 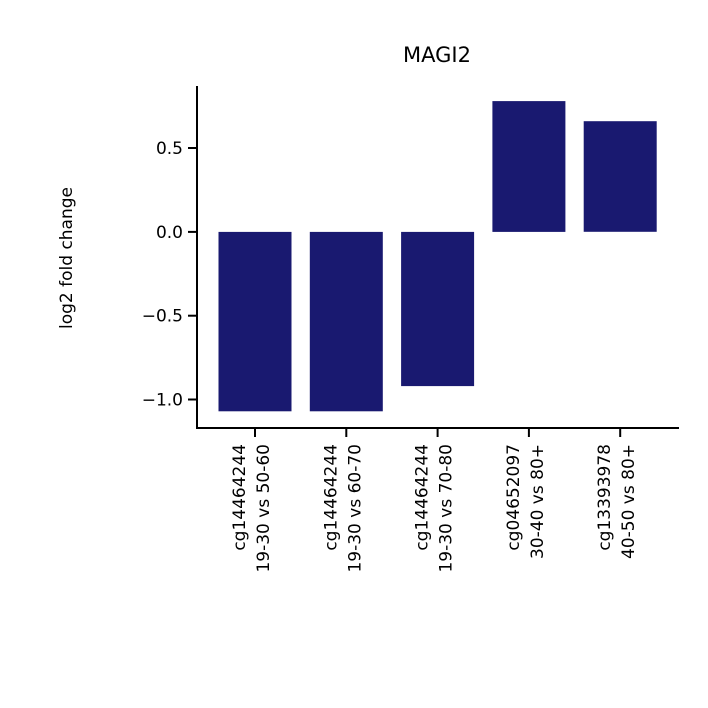 What do you see at coordinates (629, 501) in the screenshot?
I see `x-tick-label-line: 40-50 vs 80+` at bounding box center [629, 501].